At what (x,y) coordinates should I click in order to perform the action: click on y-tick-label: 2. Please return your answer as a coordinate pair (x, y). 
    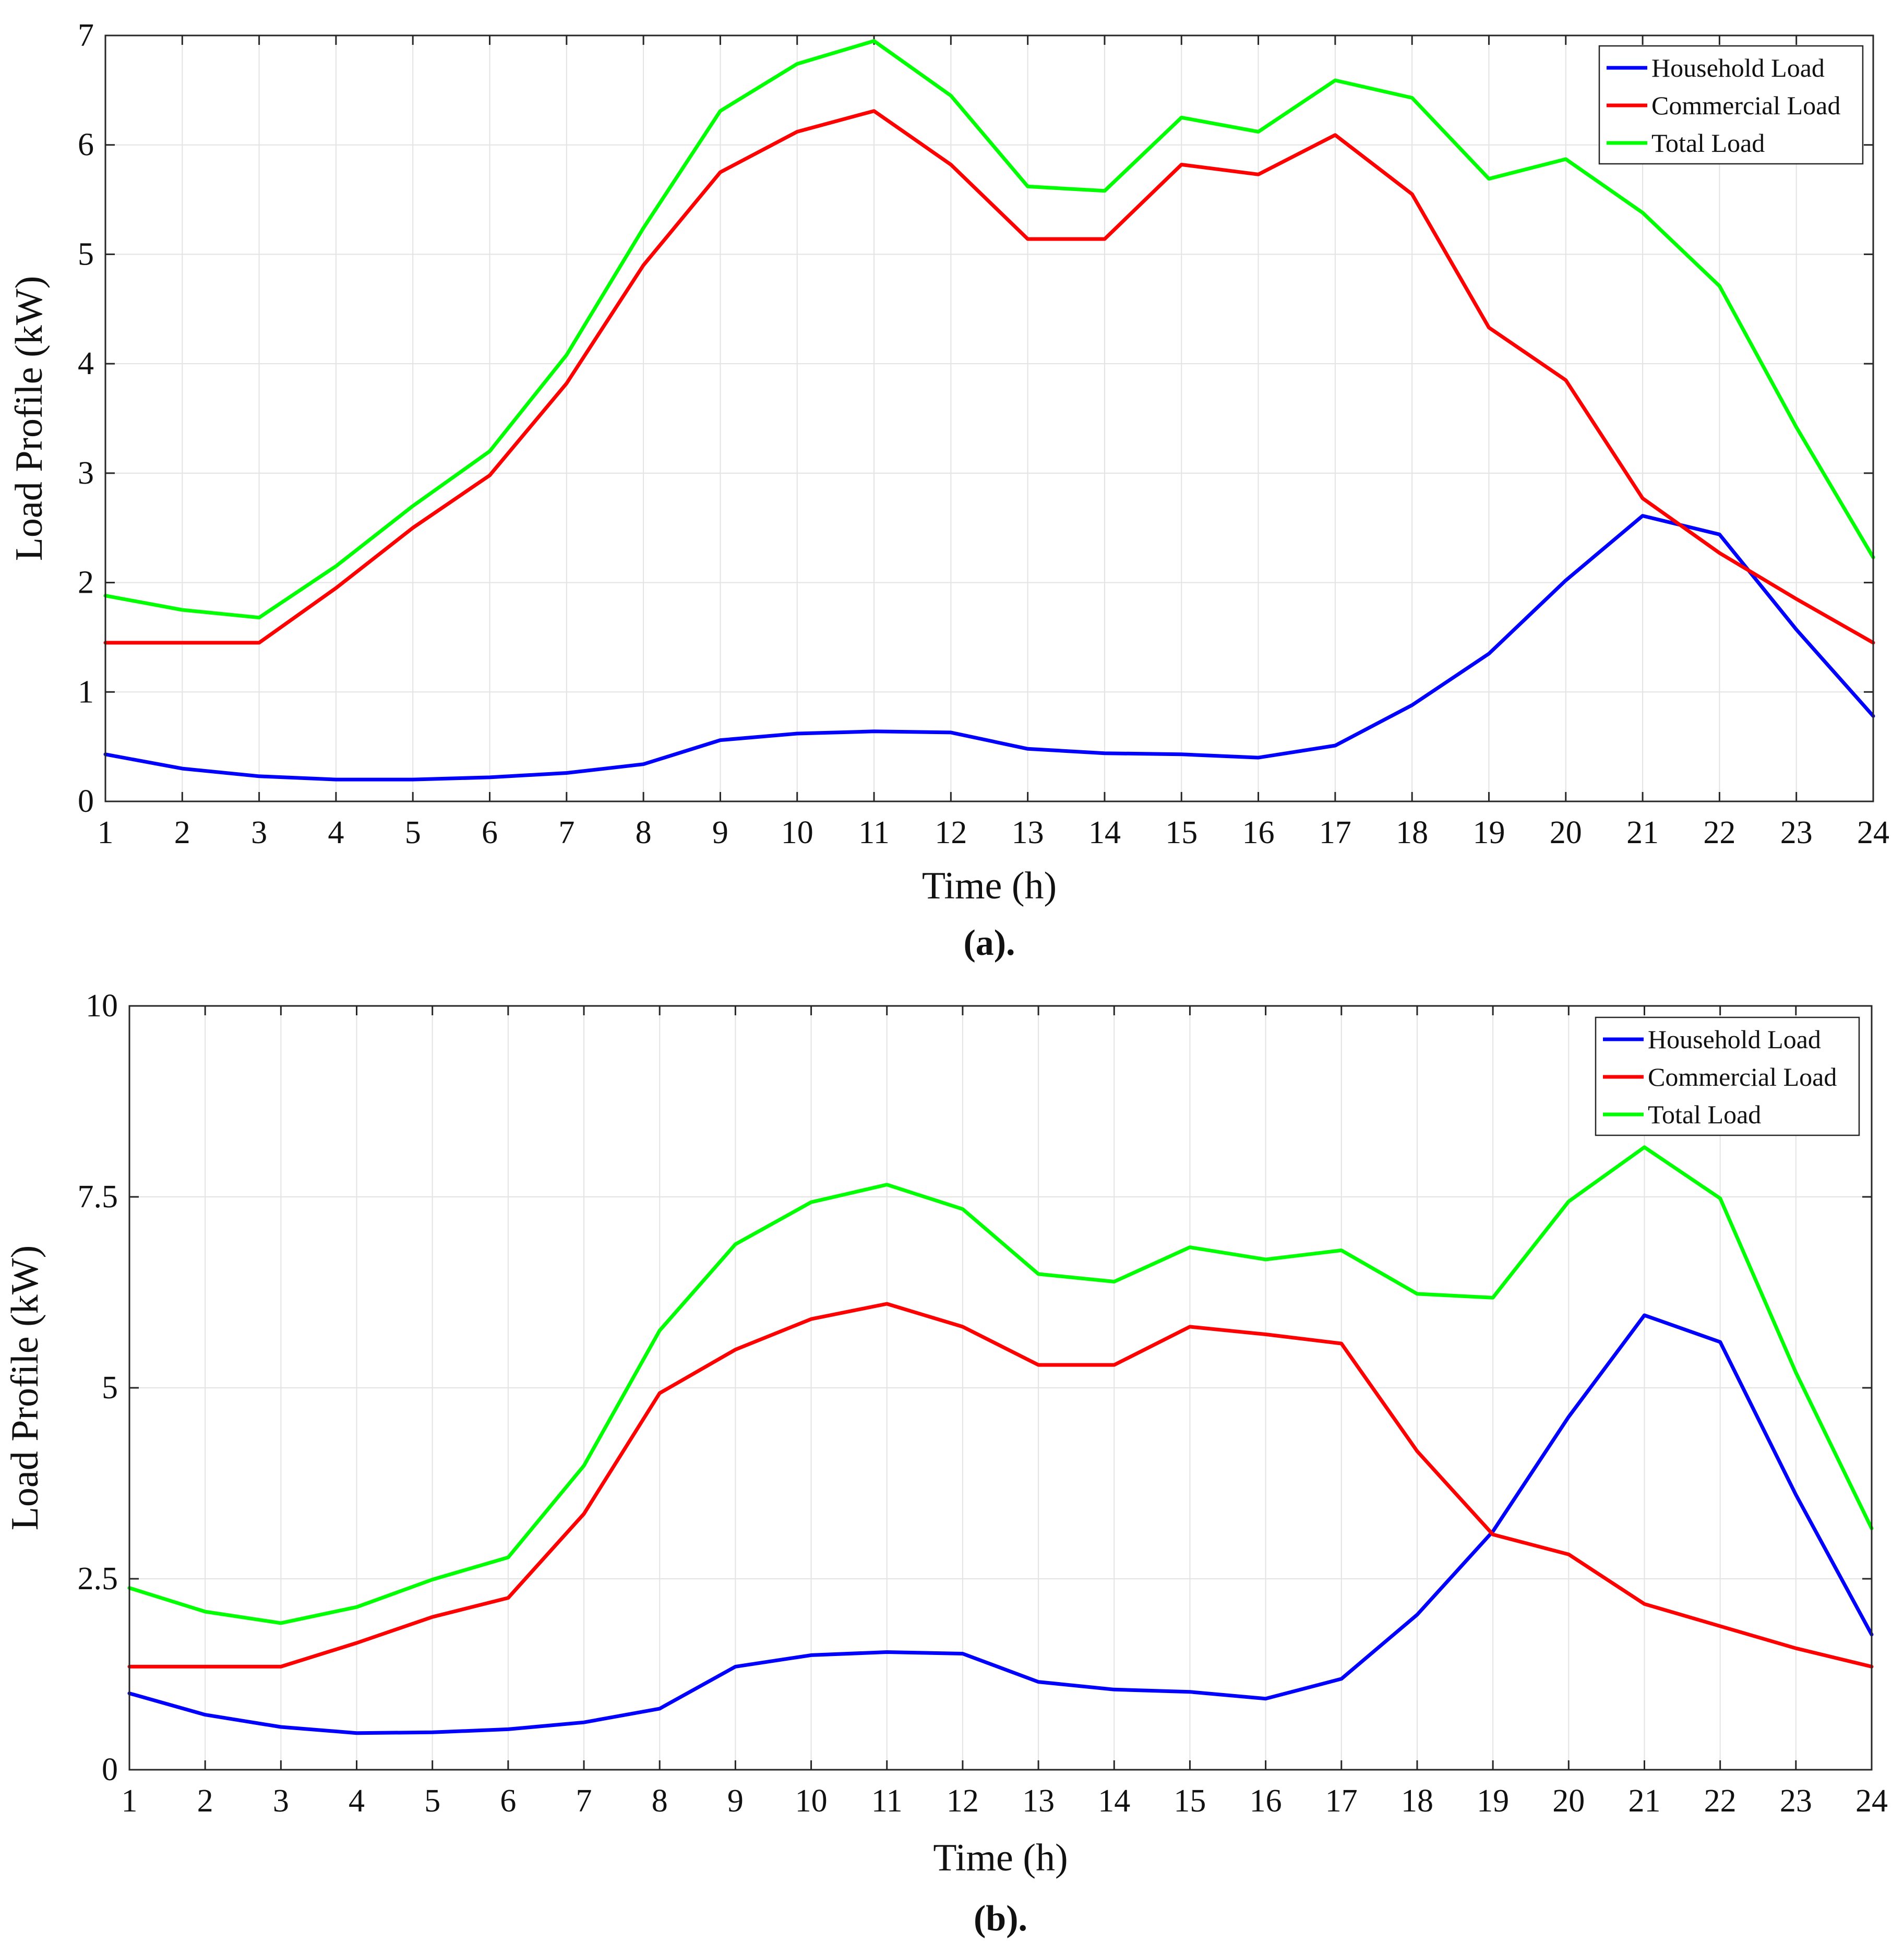
    Looking at the image, I should click on (86, 583).